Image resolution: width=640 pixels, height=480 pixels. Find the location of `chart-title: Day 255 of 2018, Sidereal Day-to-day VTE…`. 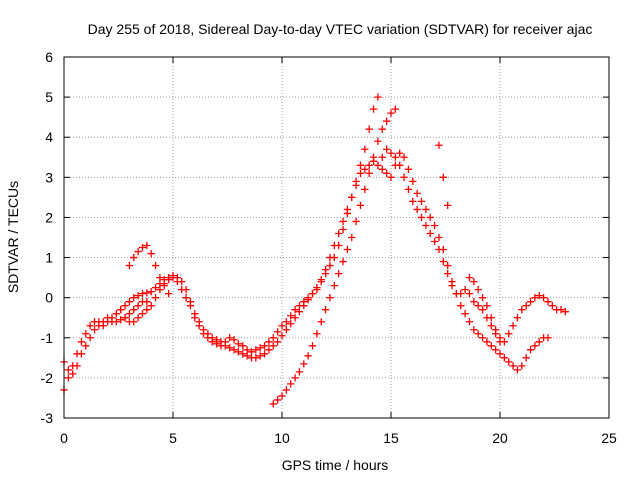

chart-title: Day 255 of 2018, Sidereal Day-to-day VTE… is located at coordinates (340, 29).